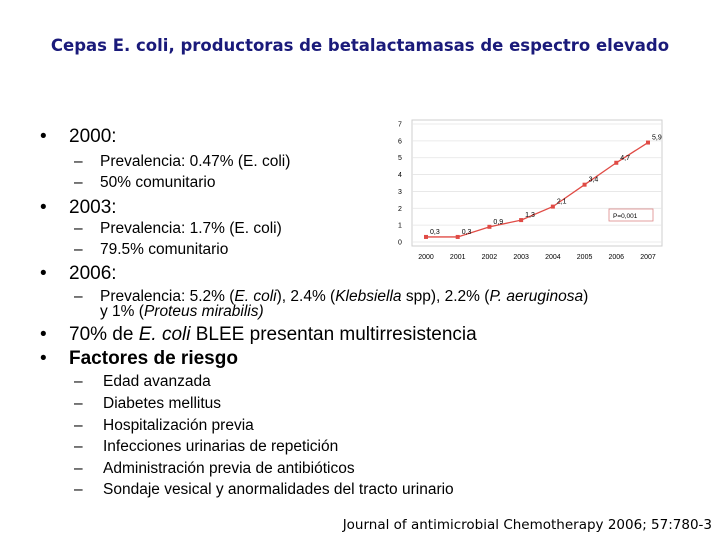 This screenshot has height=540, width=720. What do you see at coordinates (104, 334) in the screenshot?
I see `text-part: 70% de` at bounding box center [104, 334].